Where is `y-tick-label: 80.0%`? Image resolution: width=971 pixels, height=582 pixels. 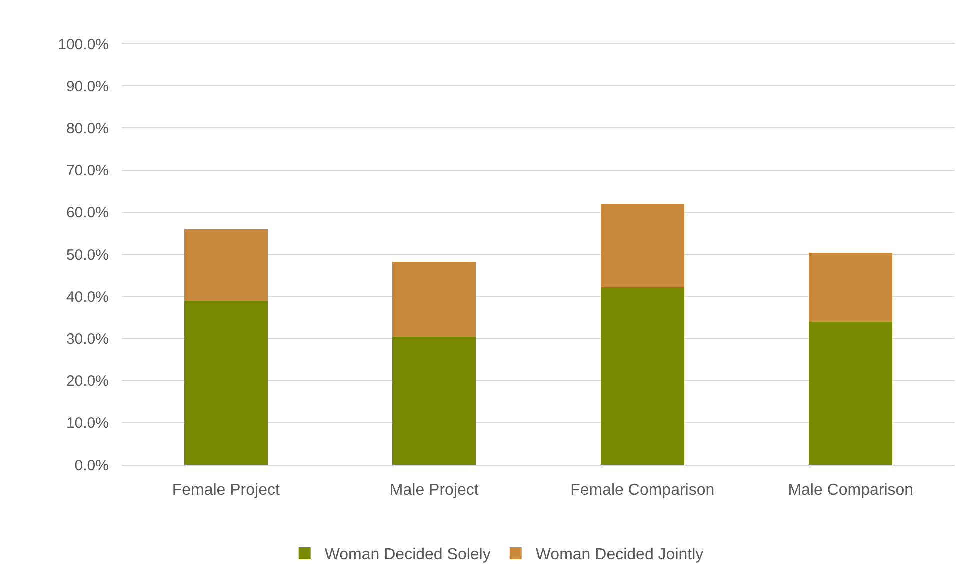
y-tick-label: 80.0% is located at coordinates (87, 129).